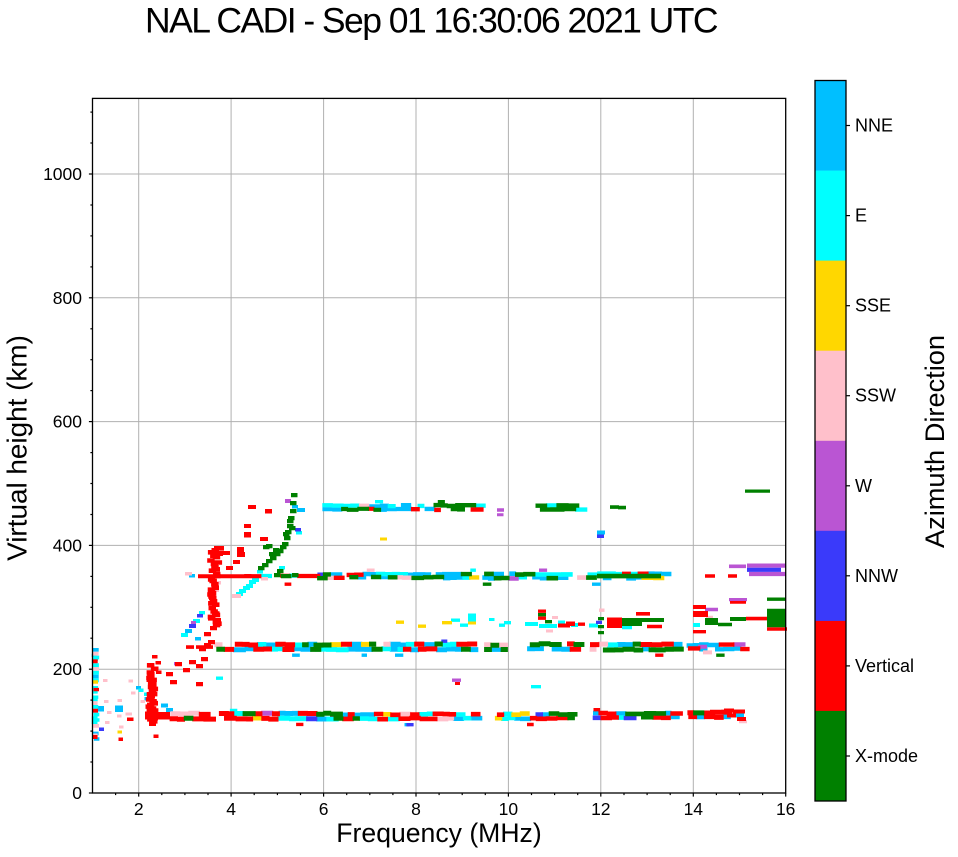  I want to click on svg-text: 200, so click(67, 669).